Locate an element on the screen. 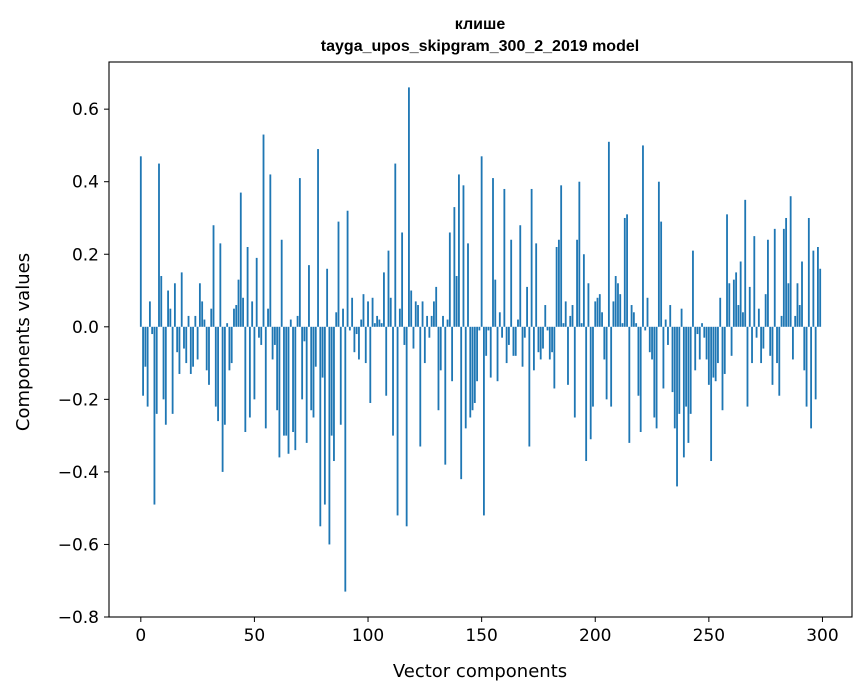  x-tick-label: 100 is located at coordinates (368, 636).